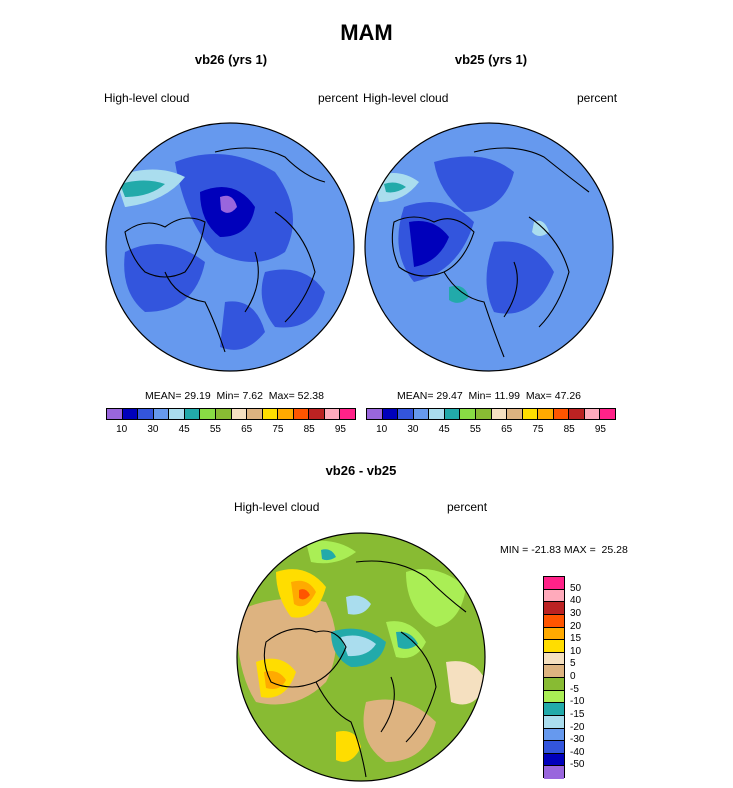 The image size is (733, 788). I want to click on diff-polar-map, so click(361, 657).